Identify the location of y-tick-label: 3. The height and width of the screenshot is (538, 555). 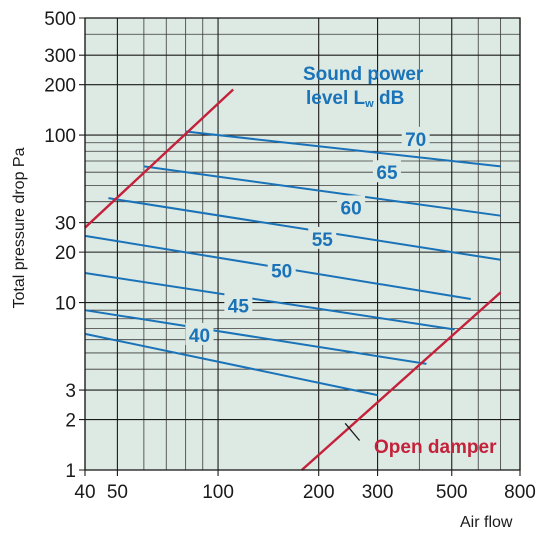
(70, 391).